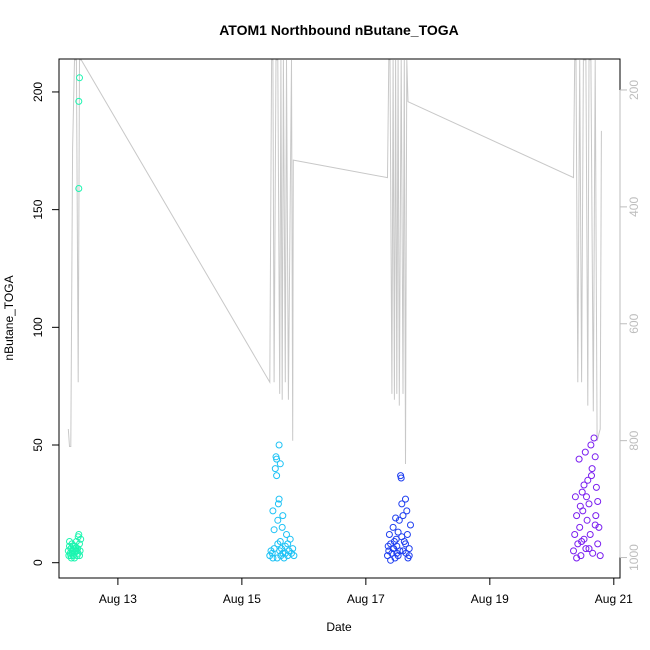 This screenshot has width=650, height=650. What do you see at coordinates (38, 327) in the screenshot?
I see `y-tick-label: 100` at bounding box center [38, 327].